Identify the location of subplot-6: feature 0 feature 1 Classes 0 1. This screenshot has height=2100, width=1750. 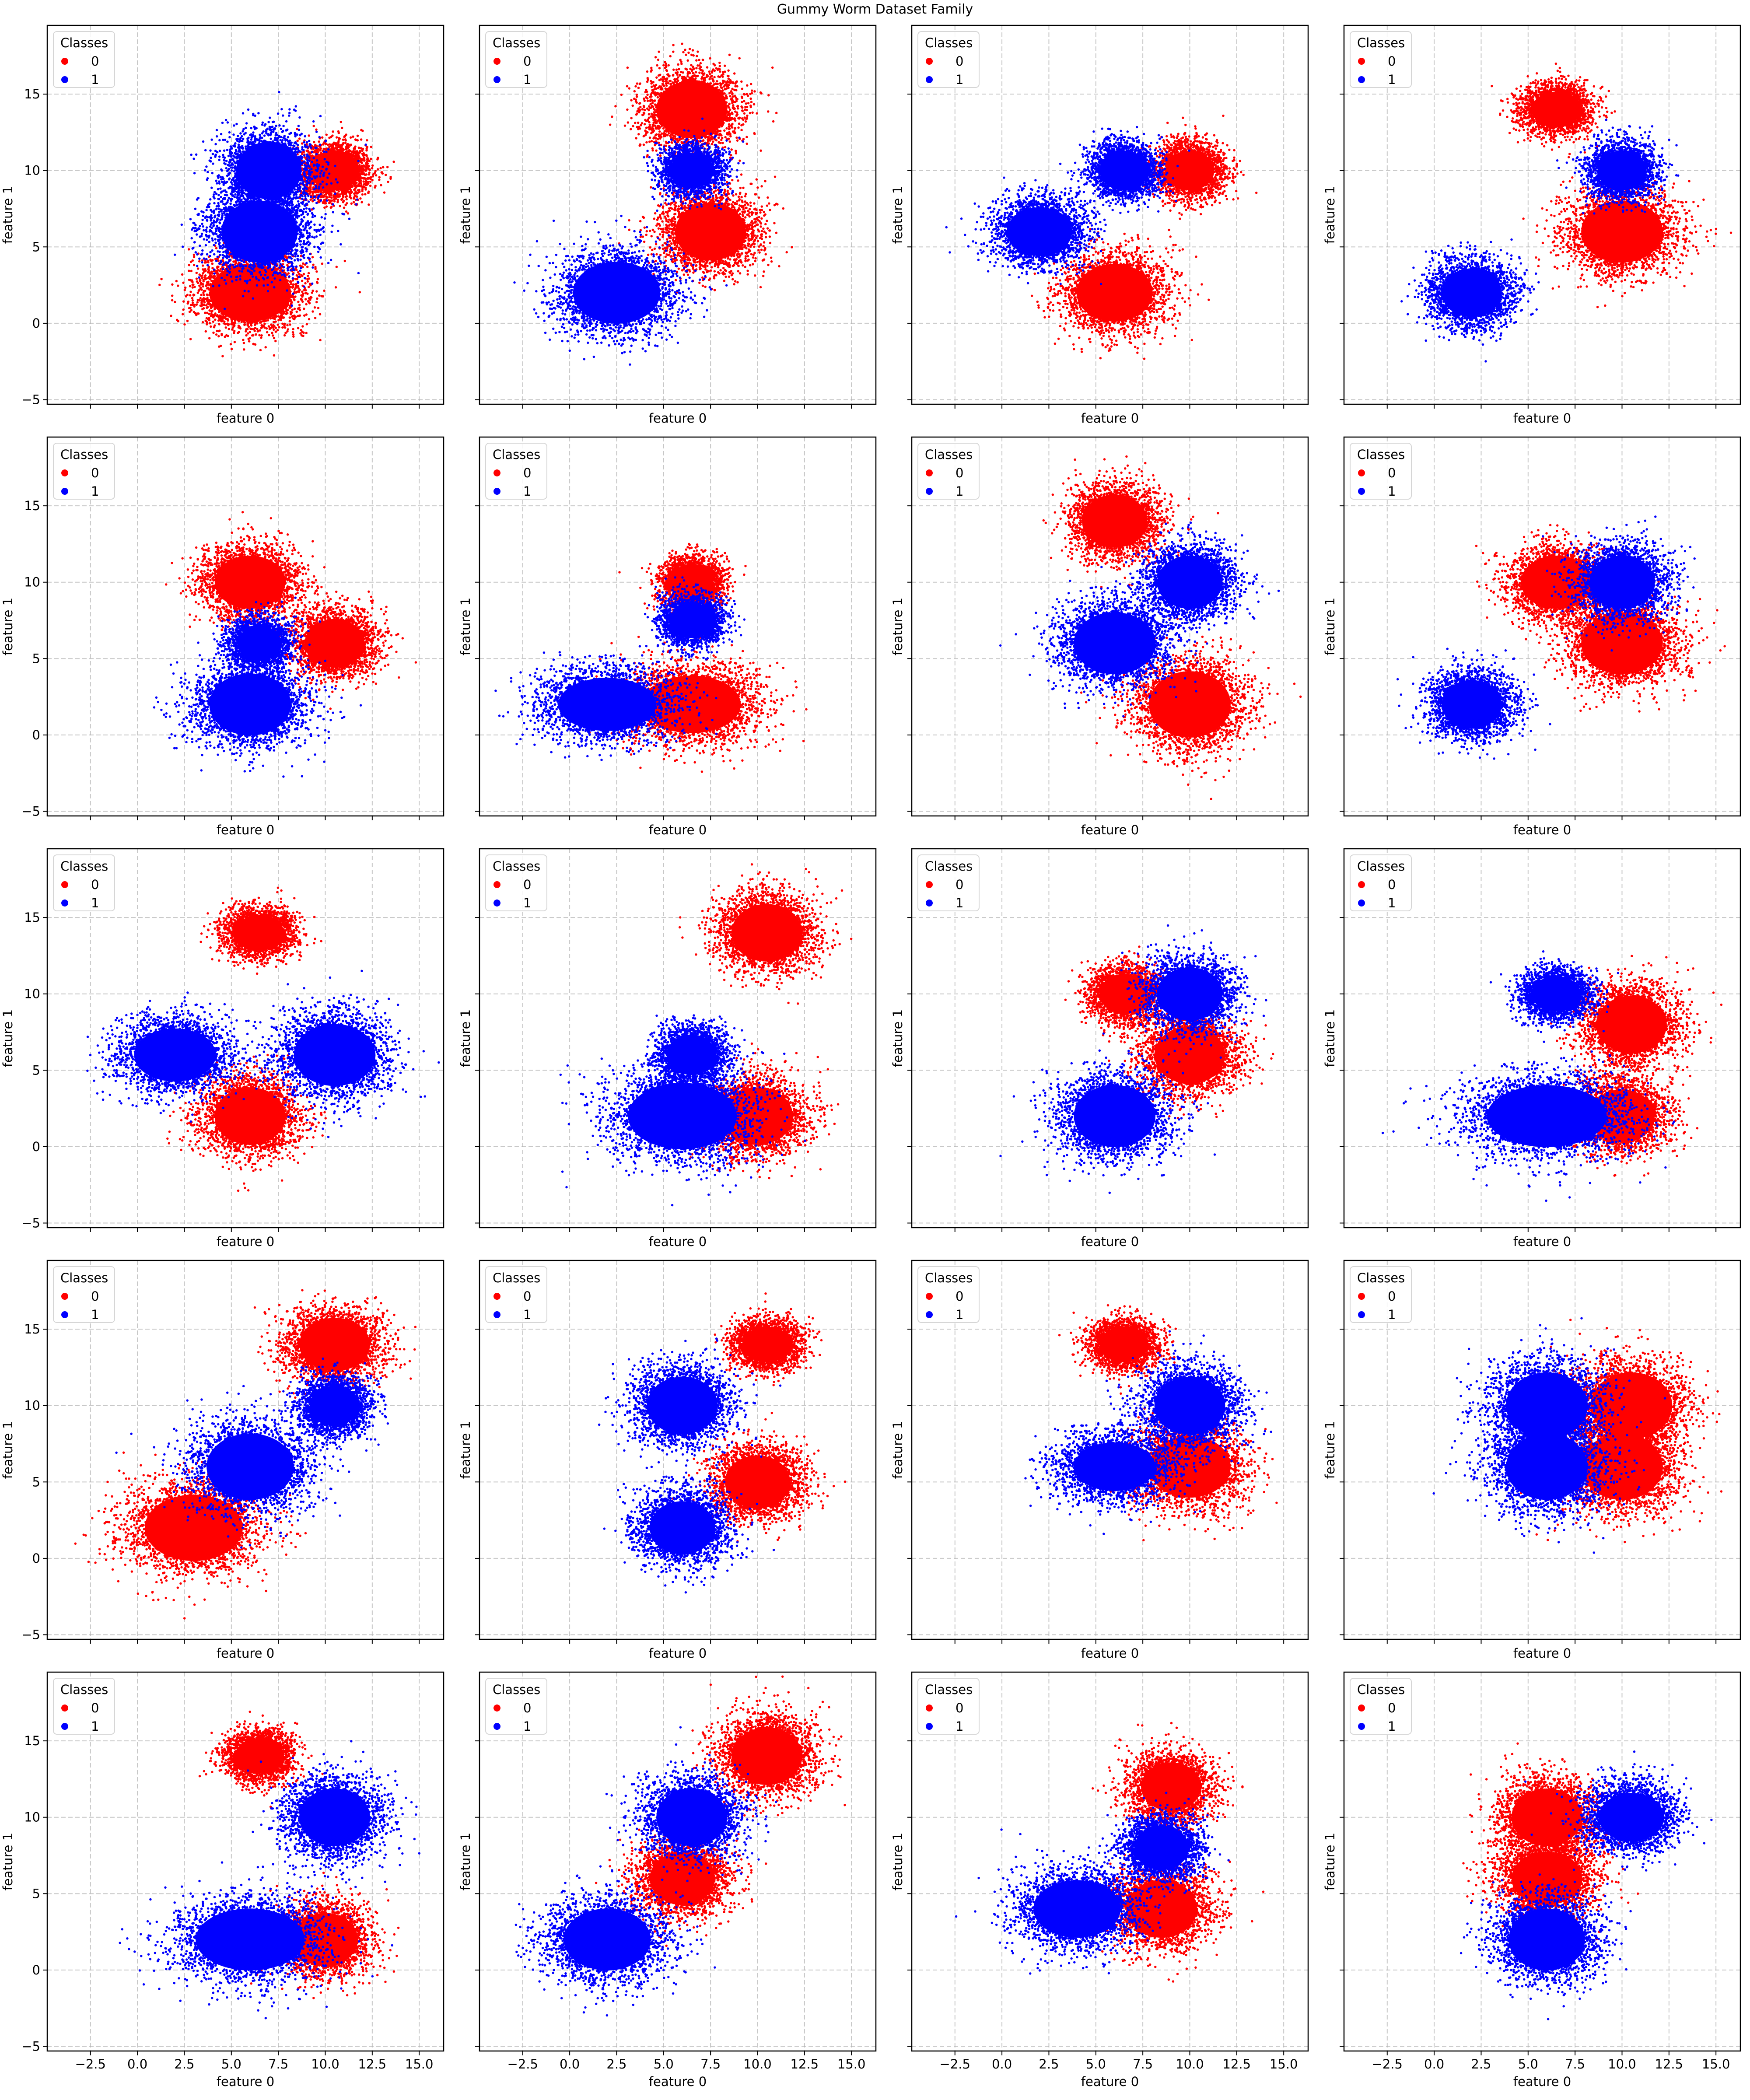
(667, 636).